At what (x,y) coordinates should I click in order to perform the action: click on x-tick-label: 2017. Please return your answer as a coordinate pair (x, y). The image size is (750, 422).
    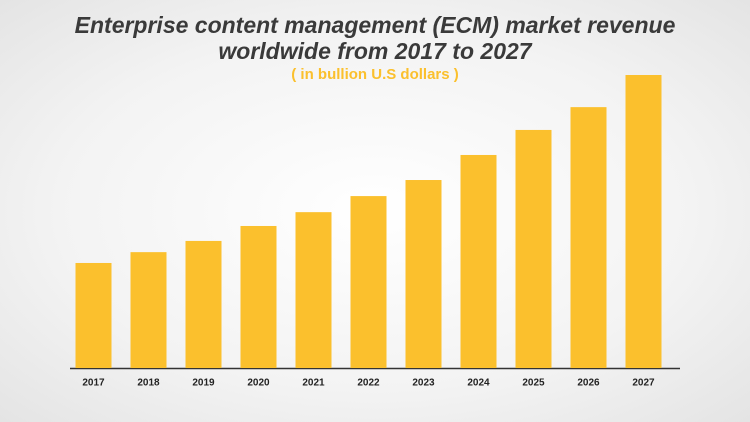
    Looking at the image, I should click on (93, 383).